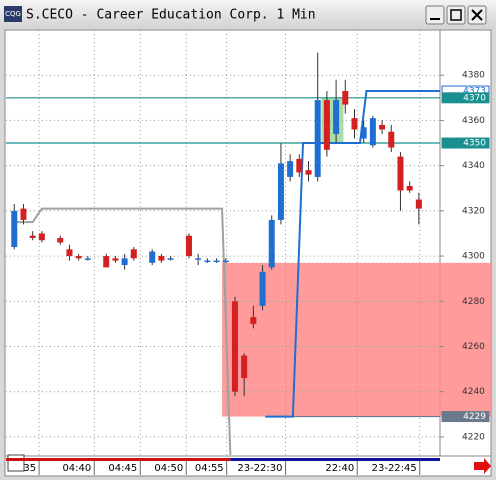 The image size is (496, 484). What do you see at coordinates (473, 302) in the screenshot?
I see `y-tick-label: 4280` at bounding box center [473, 302].